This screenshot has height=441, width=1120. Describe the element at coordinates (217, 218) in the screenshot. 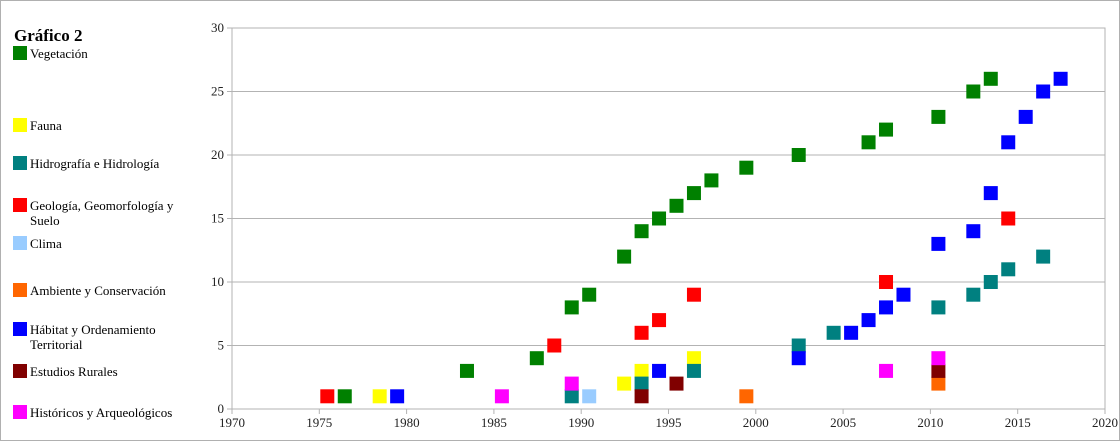

I see `y-tick-label: 15` at that location.